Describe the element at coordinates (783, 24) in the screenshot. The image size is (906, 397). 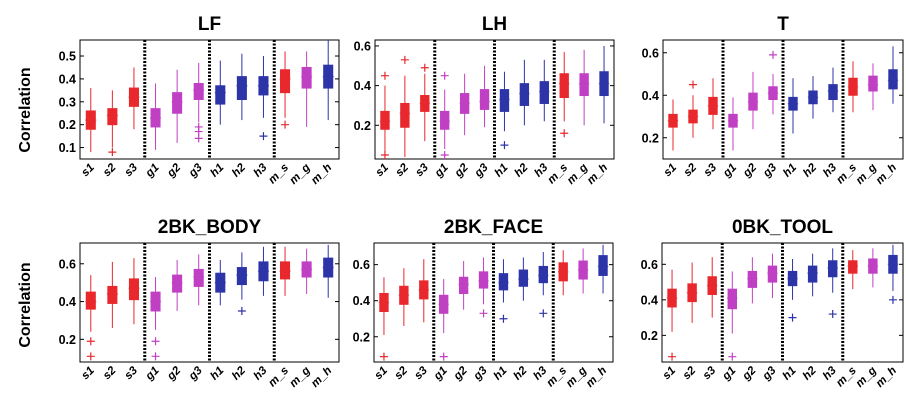
I see `panel-title: T` at that location.